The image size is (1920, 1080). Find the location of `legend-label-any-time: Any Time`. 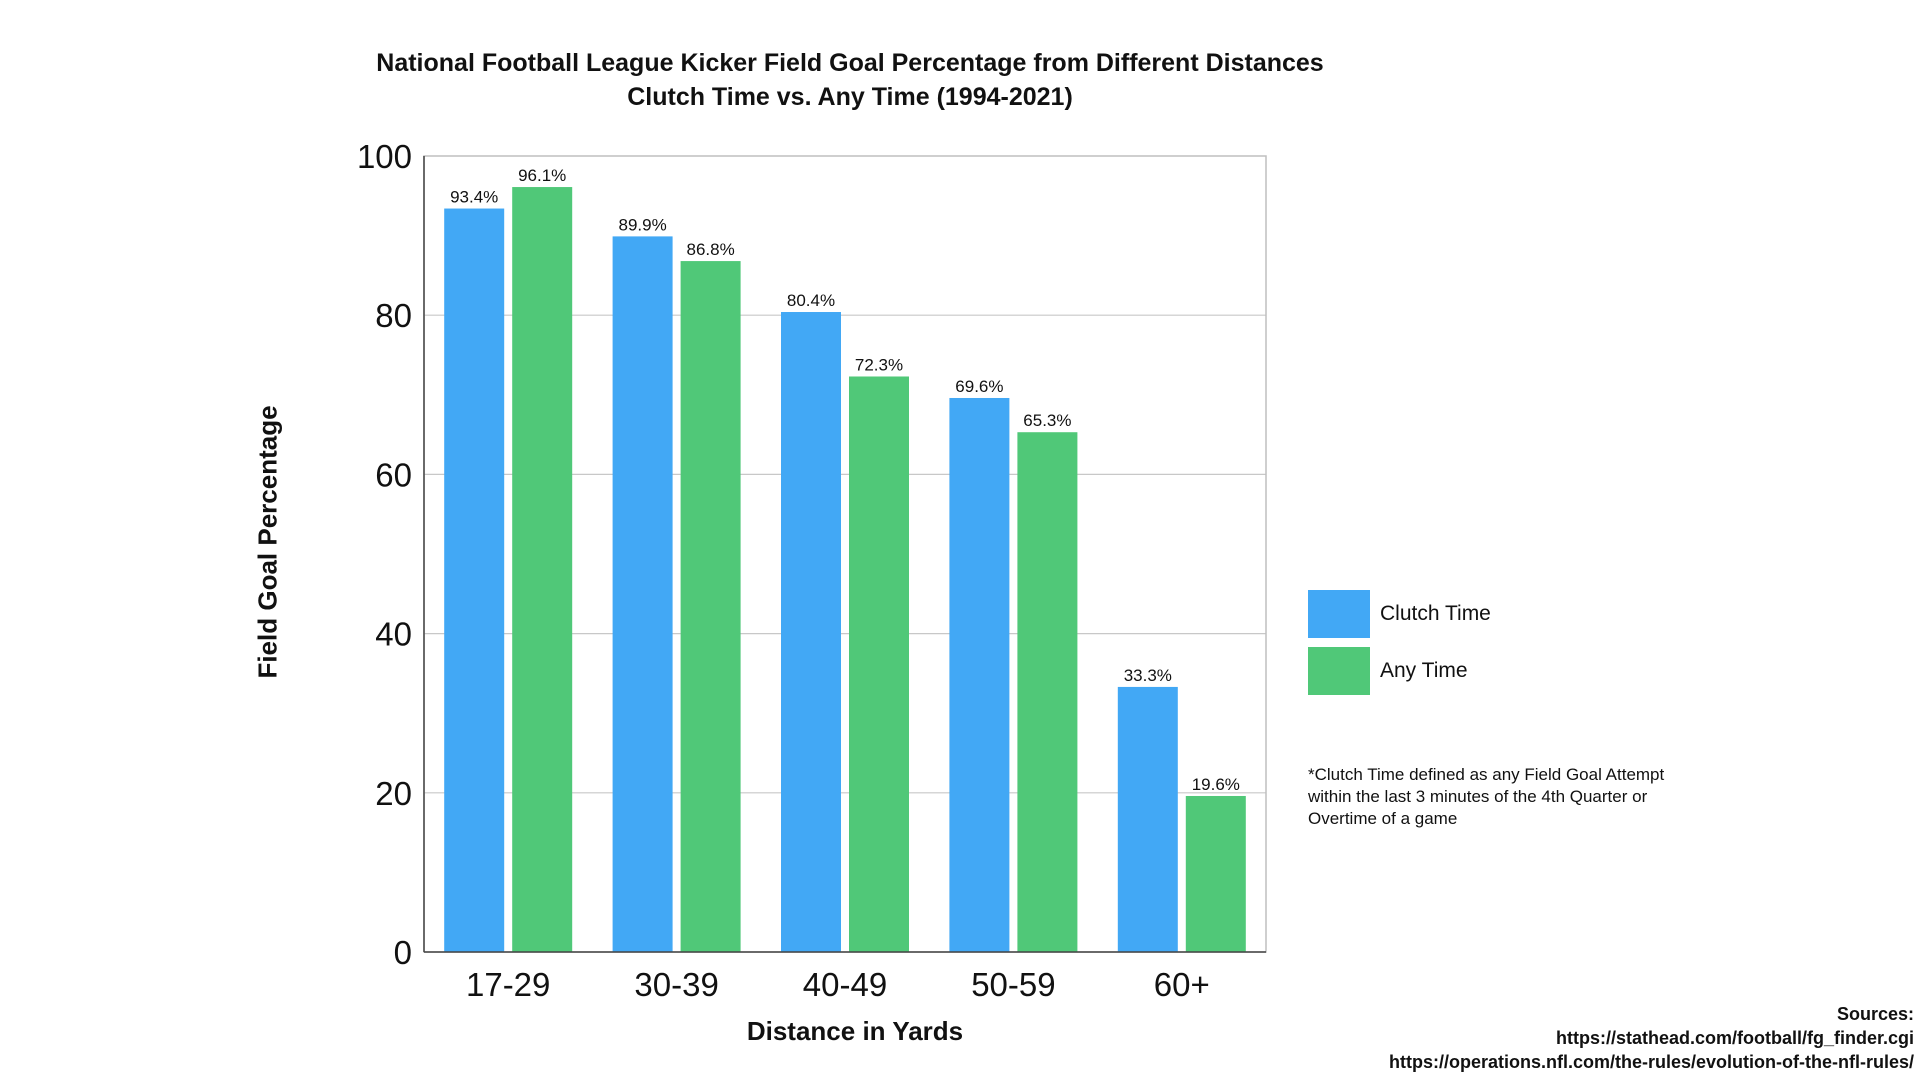

legend-label-any-time: Any Time is located at coordinates (1424, 670).